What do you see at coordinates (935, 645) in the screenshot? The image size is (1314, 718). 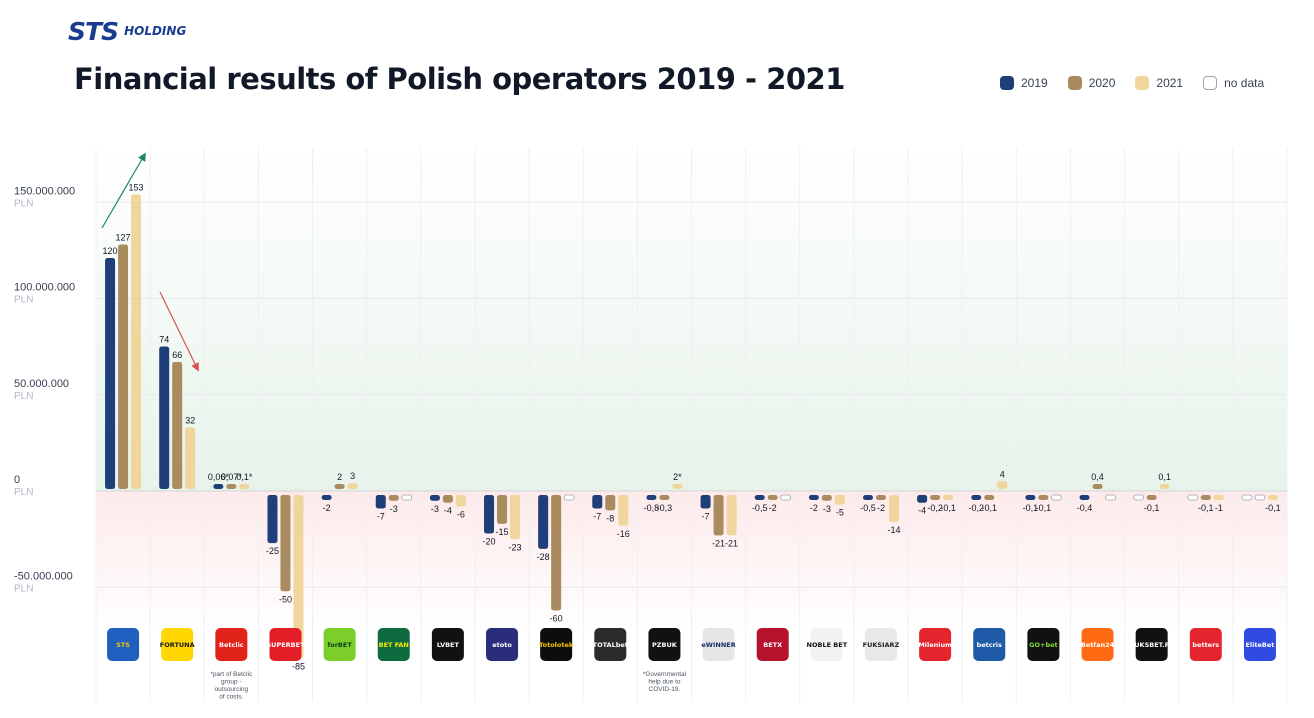 I see `operator-logo-text: Milenium` at bounding box center [935, 645].